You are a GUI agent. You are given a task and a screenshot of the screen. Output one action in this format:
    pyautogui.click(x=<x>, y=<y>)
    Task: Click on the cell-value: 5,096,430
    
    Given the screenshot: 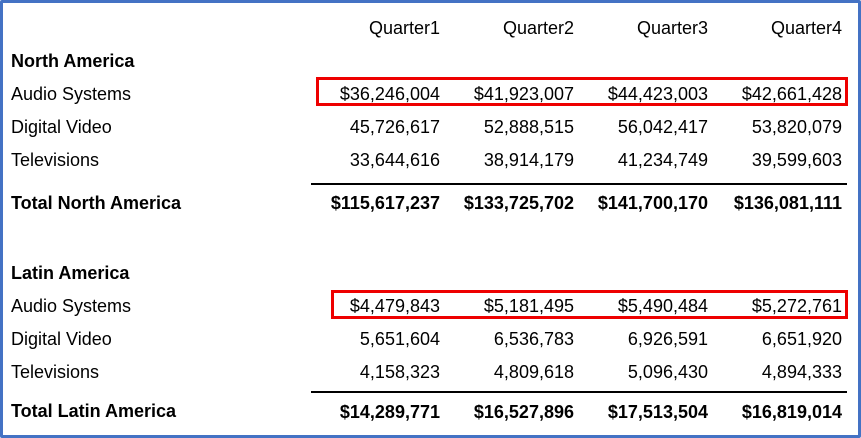 What is the action you would take?
    pyautogui.click(x=667, y=371)
    